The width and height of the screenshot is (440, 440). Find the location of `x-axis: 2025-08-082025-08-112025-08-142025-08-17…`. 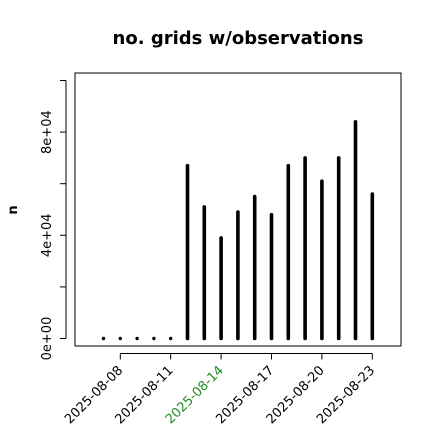

x-axis: 2025-08-082025-08-112025-08-142025-08-17… is located at coordinates (220, 390).